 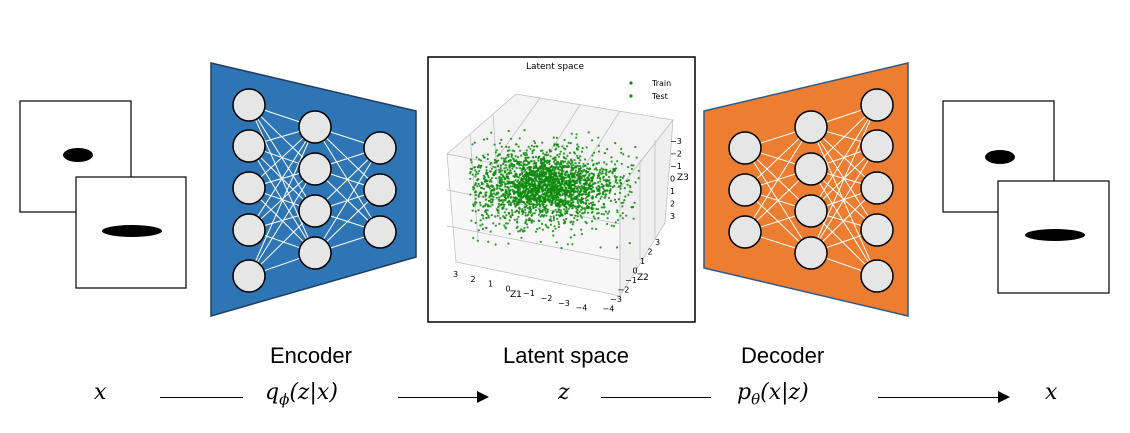 What do you see at coordinates (676, 179) in the screenshot?
I see `z3-axis-ticks: −3 −2 −1 0 1 2 3` at bounding box center [676, 179].